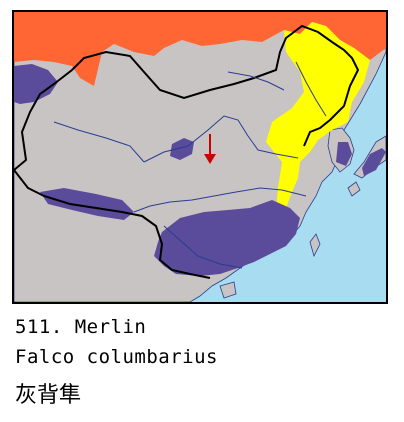 Image resolution: width=404 pixels, height=422 pixels. What do you see at coordinates (315, 245) in the screenshot?
I see `land-taiwan` at bounding box center [315, 245].